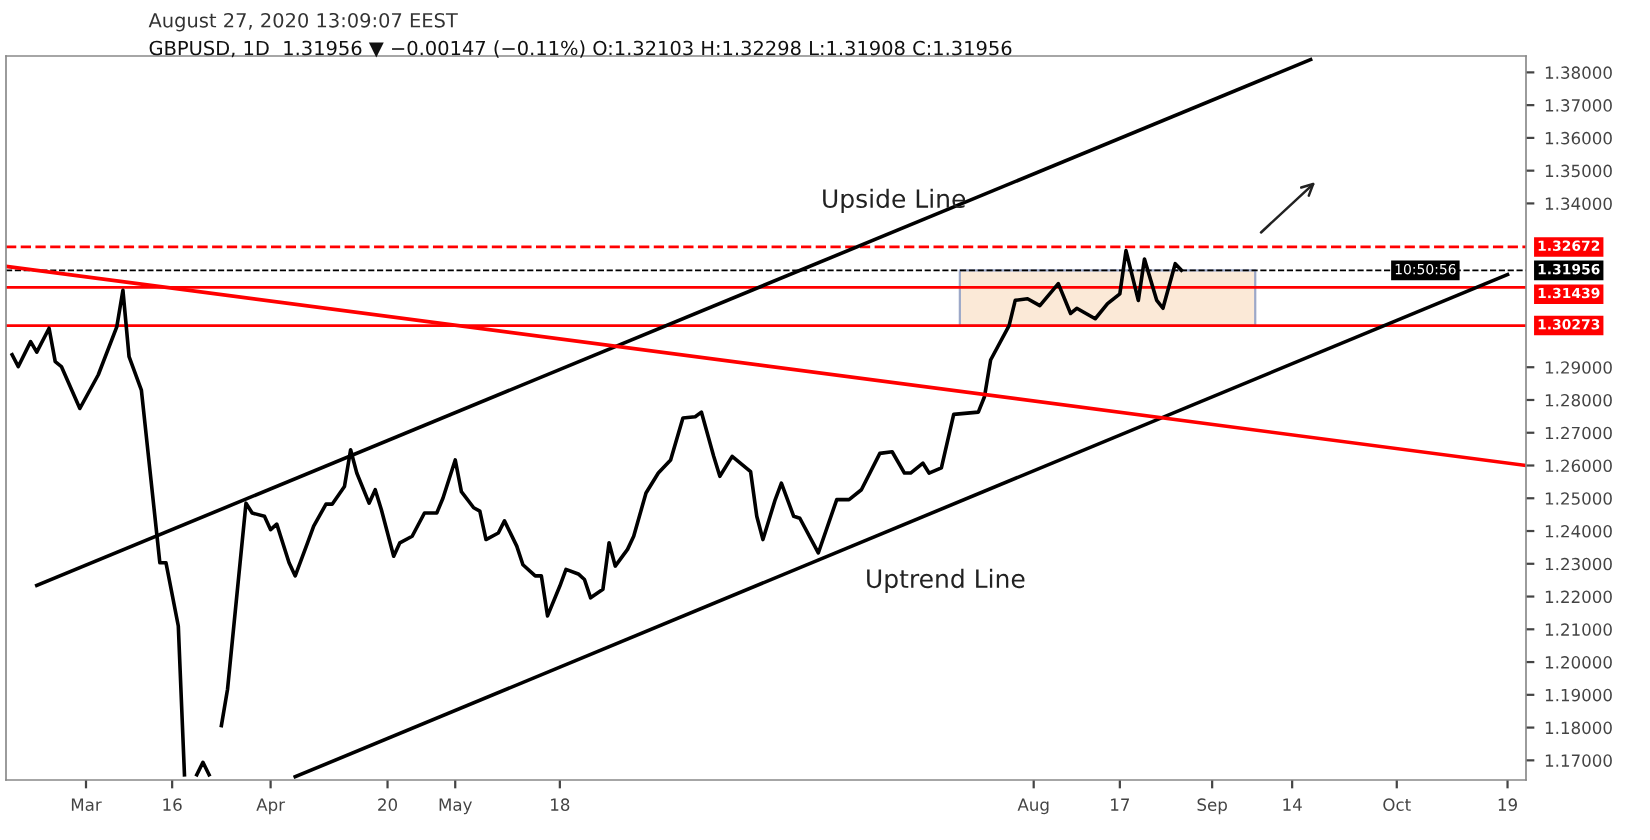 The width and height of the screenshot is (1650, 840). I want to click on annotation: Upside Line, so click(894, 200).